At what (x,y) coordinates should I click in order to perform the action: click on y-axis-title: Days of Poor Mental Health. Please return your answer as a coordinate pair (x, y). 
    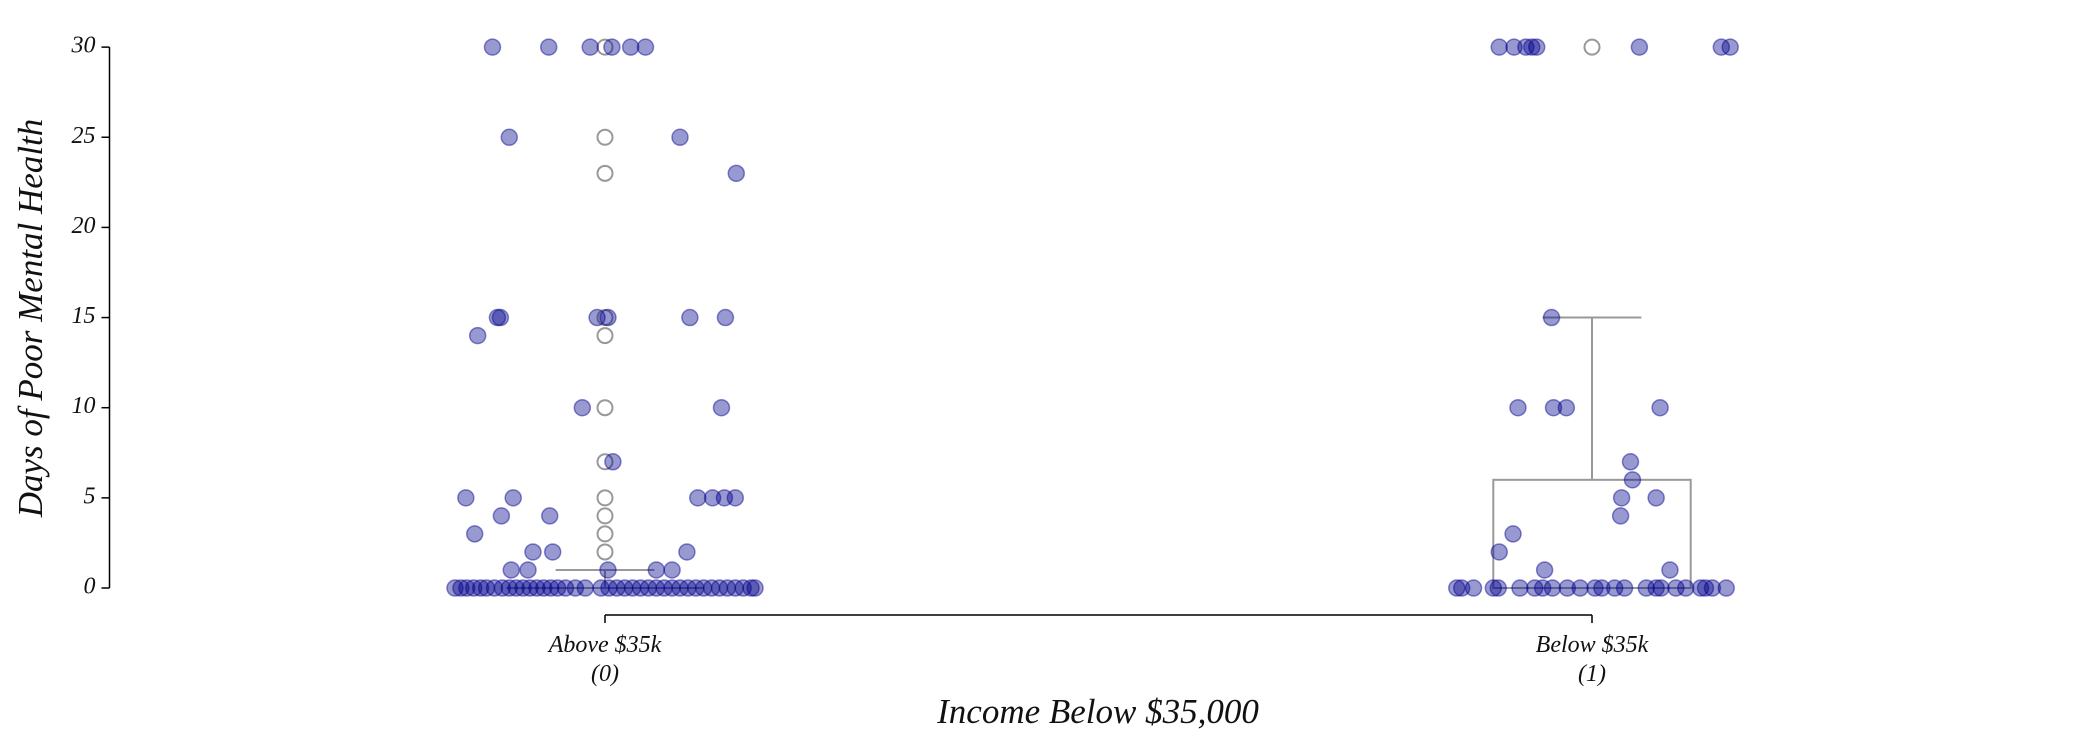
    Looking at the image, I should click on (30, 319).